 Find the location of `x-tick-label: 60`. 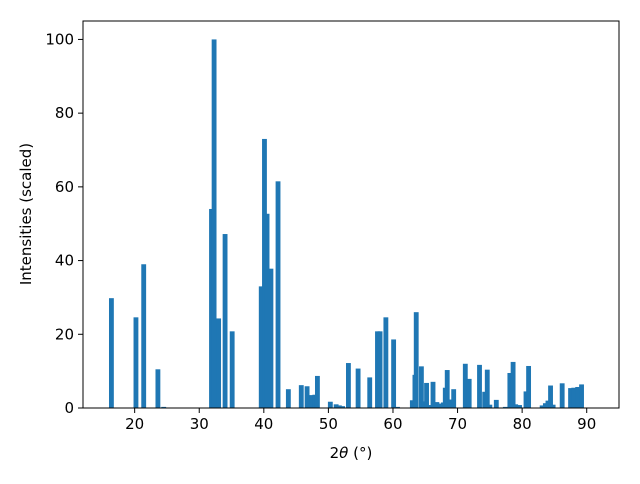

x-tick-label: 60 is located at coordinates (392, 424).